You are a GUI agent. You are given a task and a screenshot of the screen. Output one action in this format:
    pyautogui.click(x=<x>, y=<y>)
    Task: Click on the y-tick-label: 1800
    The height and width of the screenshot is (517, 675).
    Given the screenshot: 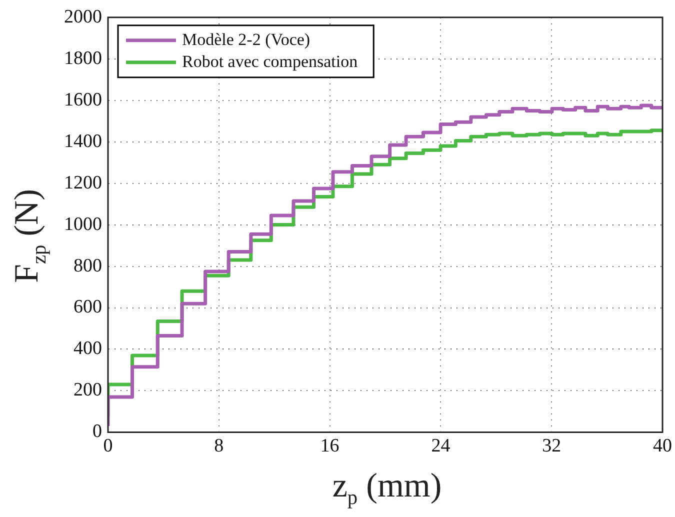 What is the action you would take?
    pyautogui.click(x=83, y=58)
    